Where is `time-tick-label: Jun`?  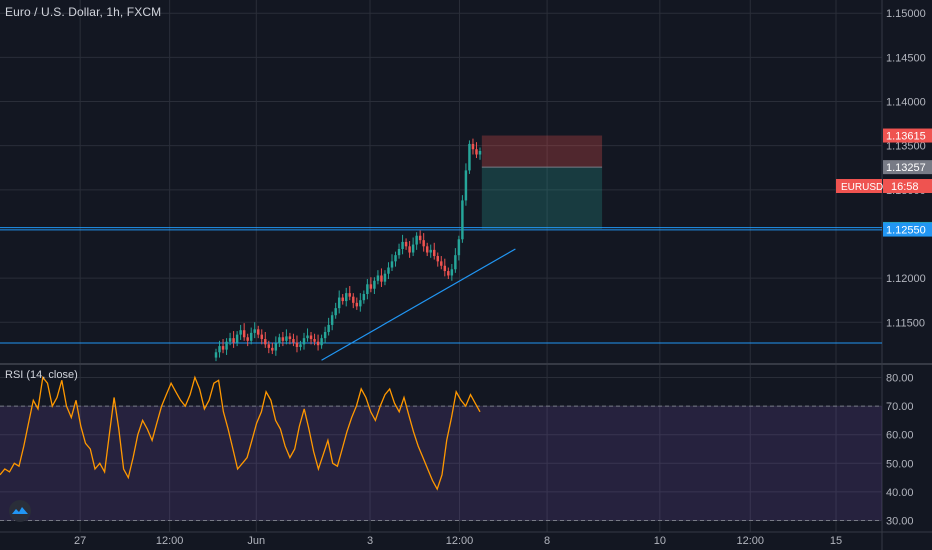
time-tick-label: Jun is located at coordinates (256, 541).